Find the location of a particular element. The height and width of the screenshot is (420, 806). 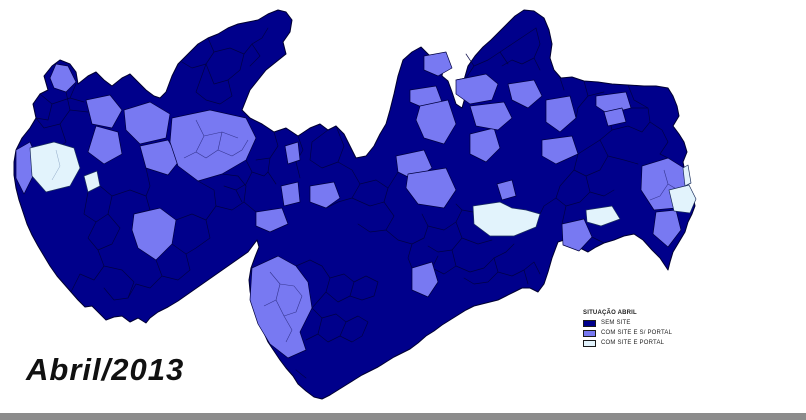

legend-swatch-light is located at coordinates (589, 343).